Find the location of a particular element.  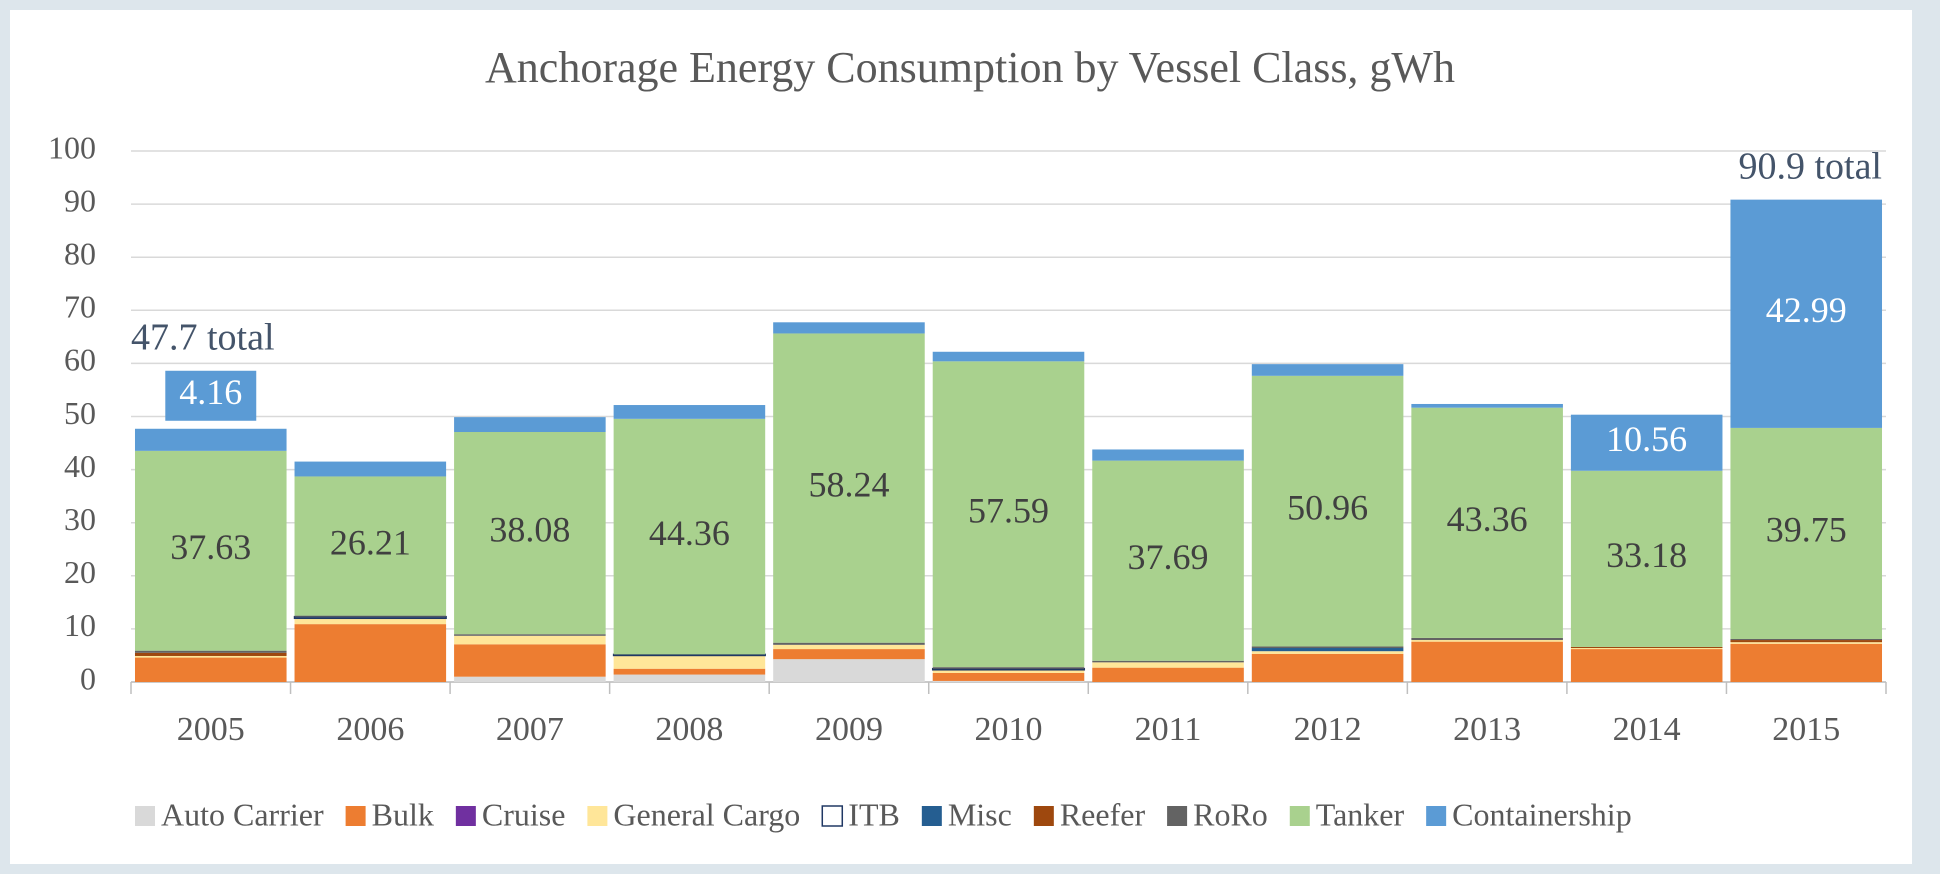

x-tick-label: 2013 is located at coordinates (1487, 729).